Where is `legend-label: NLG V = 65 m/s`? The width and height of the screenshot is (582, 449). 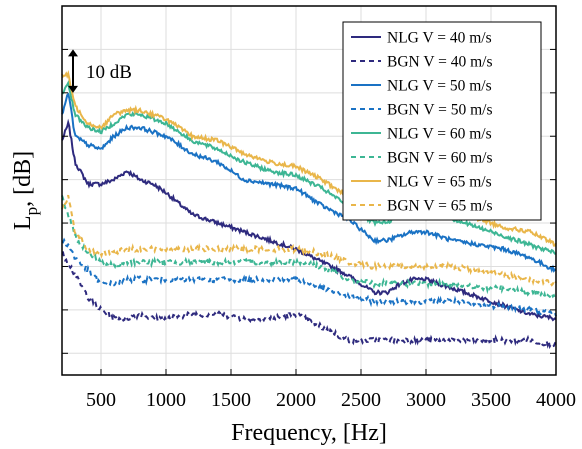 legend-label: NLG V = 65 m/s is located at coordinates (439, 182).